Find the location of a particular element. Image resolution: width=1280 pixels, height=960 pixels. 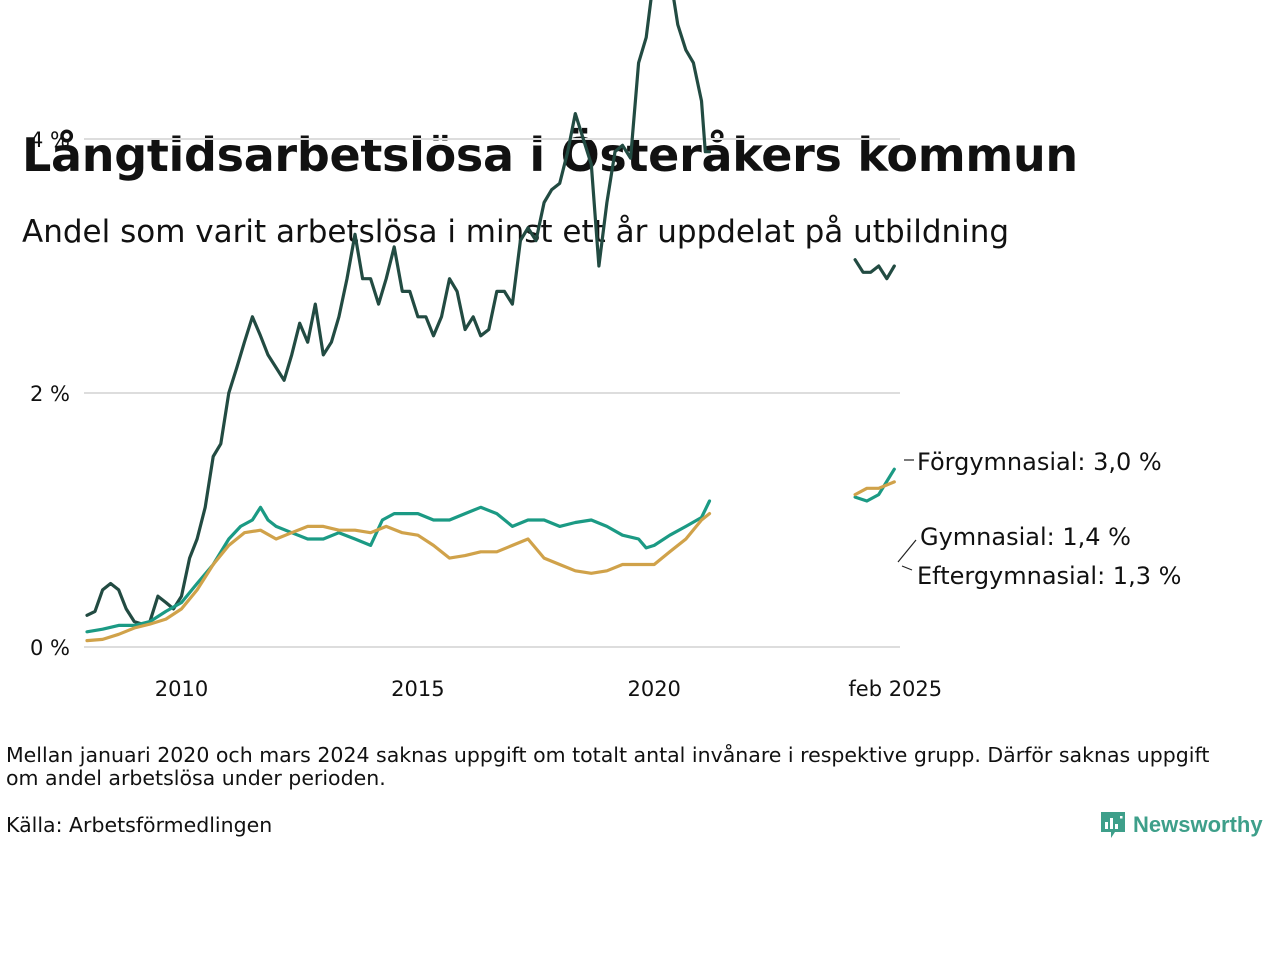

y-axis-ticks: 0 % 2 % 4 % is located at coordinates (50, 394).